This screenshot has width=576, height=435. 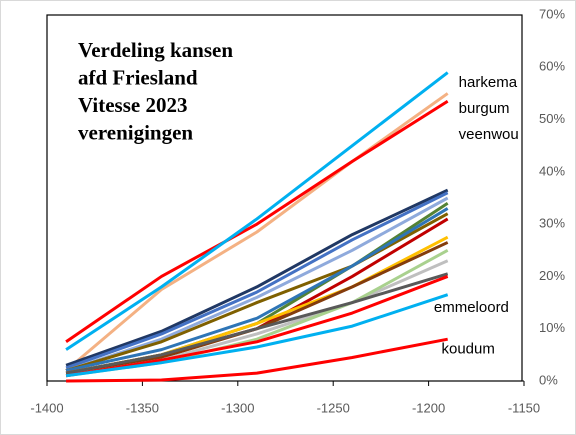 What do you see at coordinates (548, 379) in the screenshot?
I see `y-tick-label: 0%` at bounding box center [548, 379].